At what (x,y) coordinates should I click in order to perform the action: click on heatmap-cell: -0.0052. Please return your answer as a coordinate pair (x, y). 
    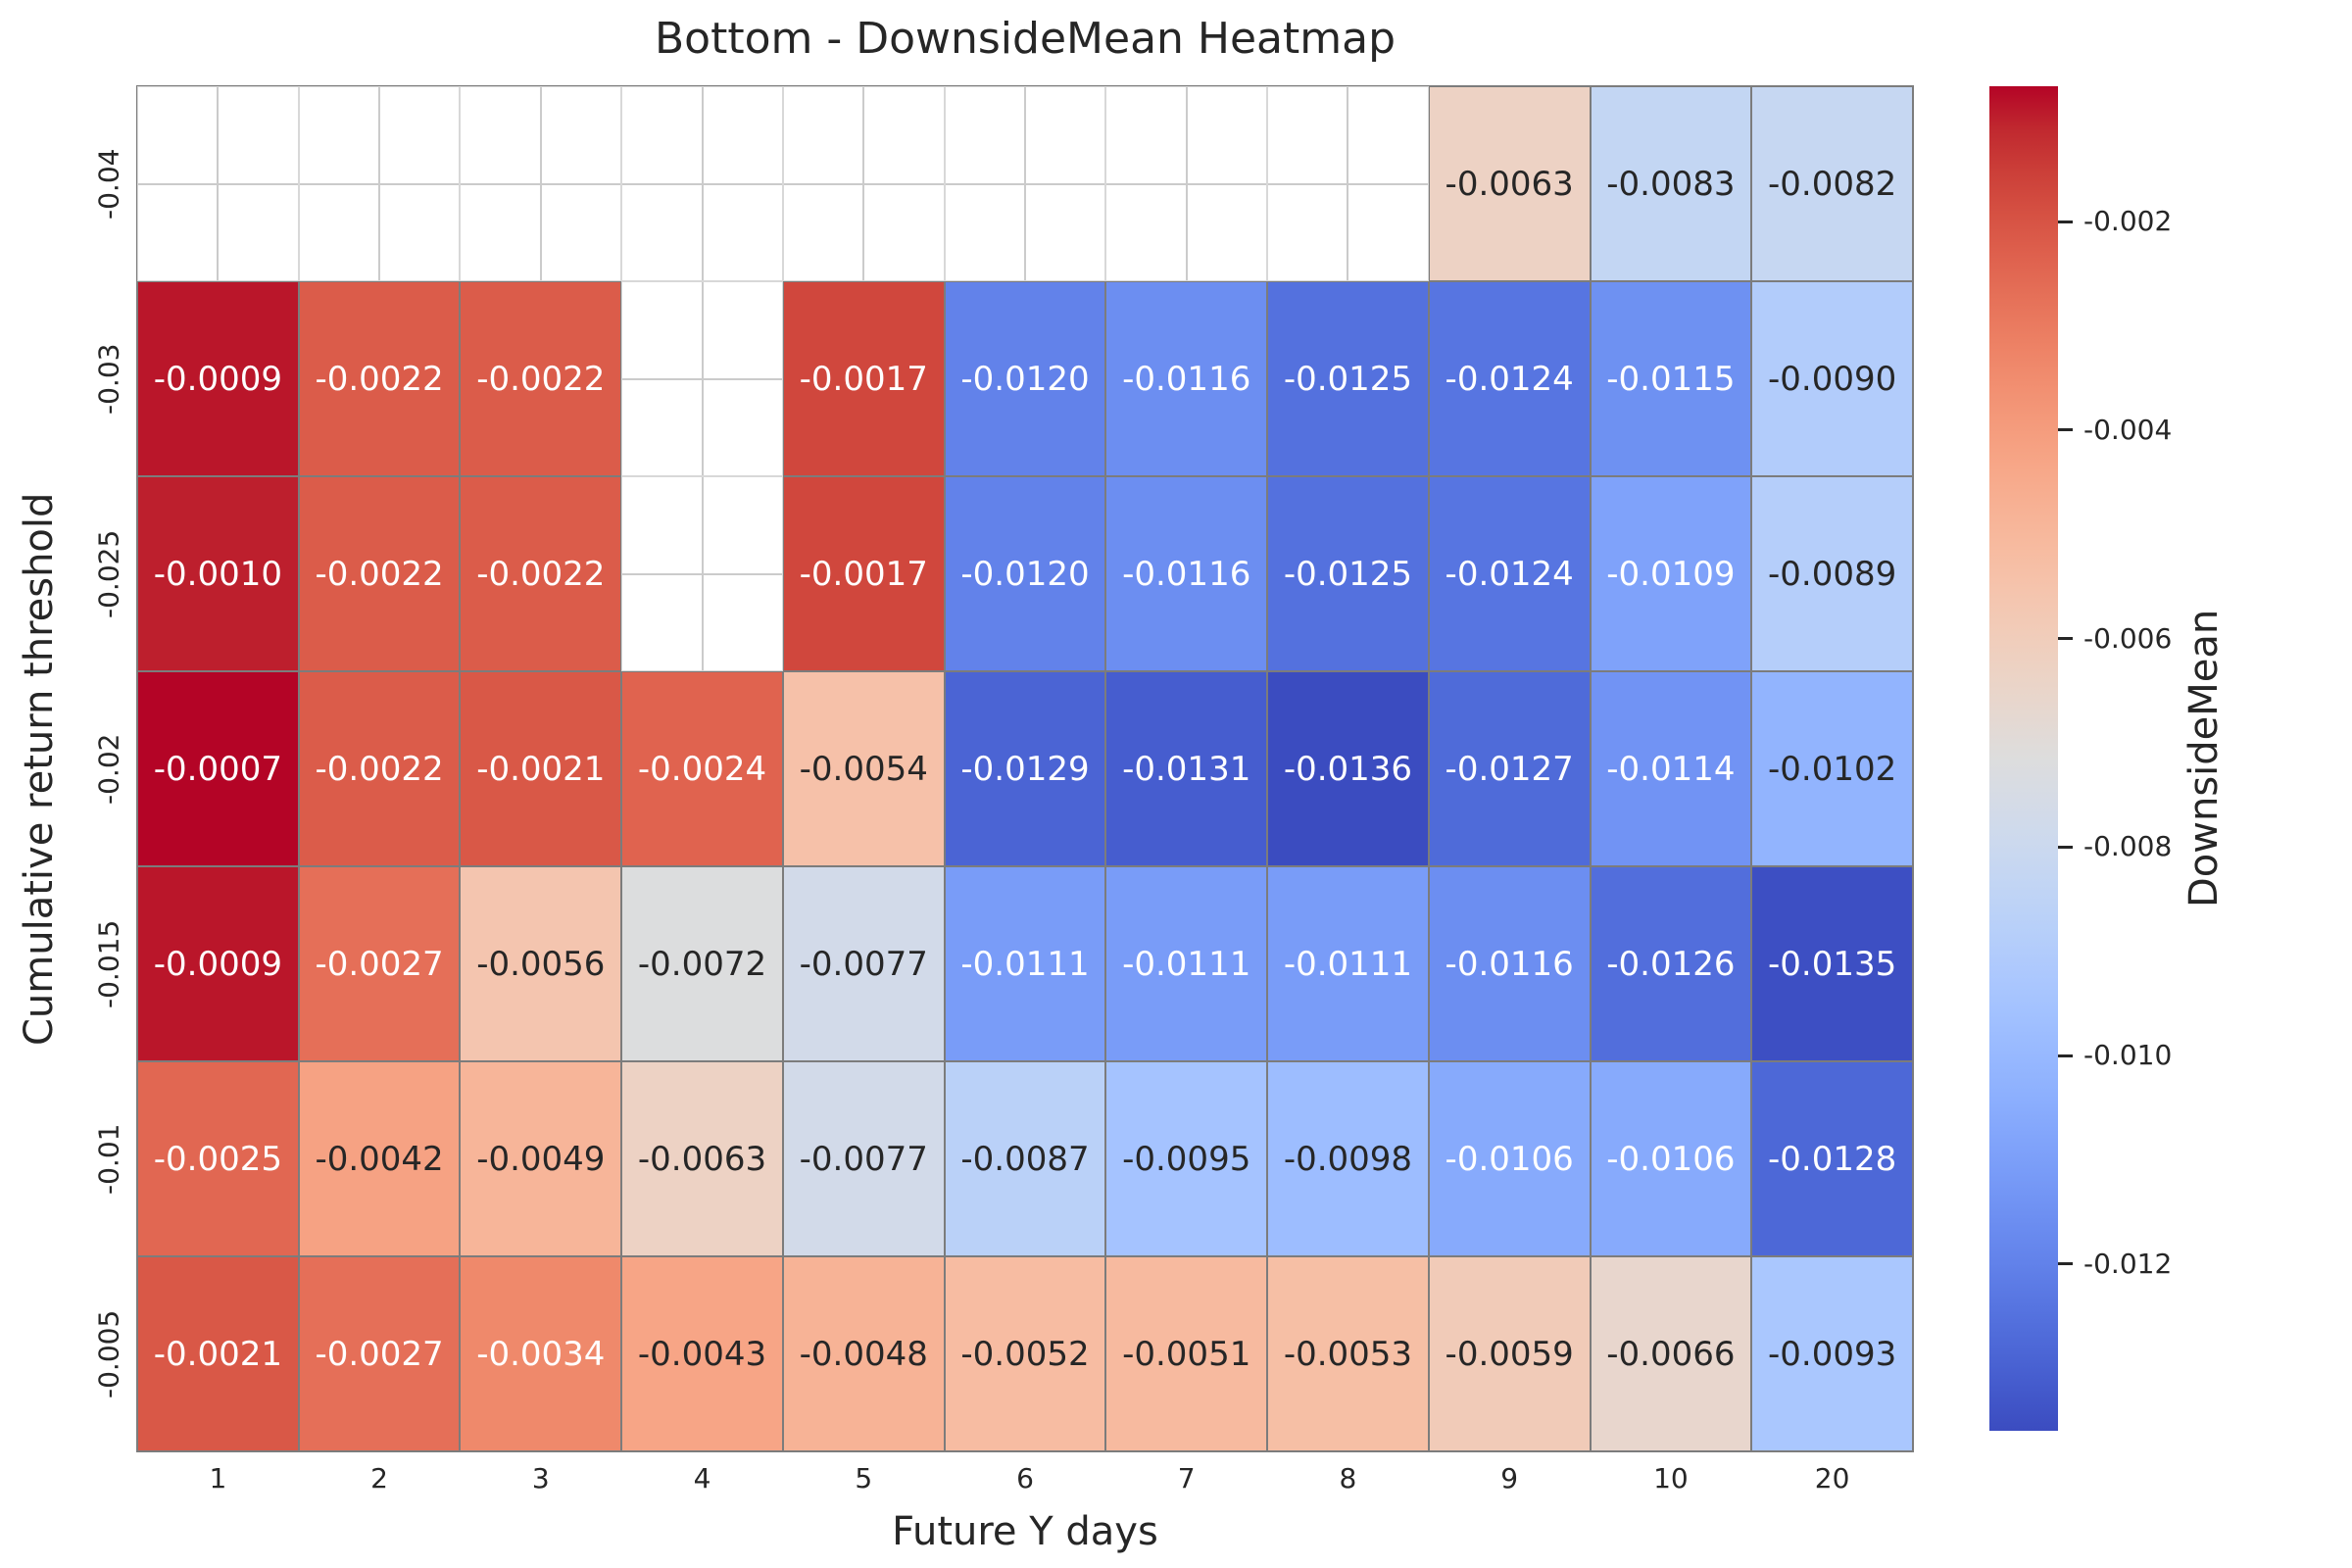
    Looking at the image, I should click on (1025, 1353).